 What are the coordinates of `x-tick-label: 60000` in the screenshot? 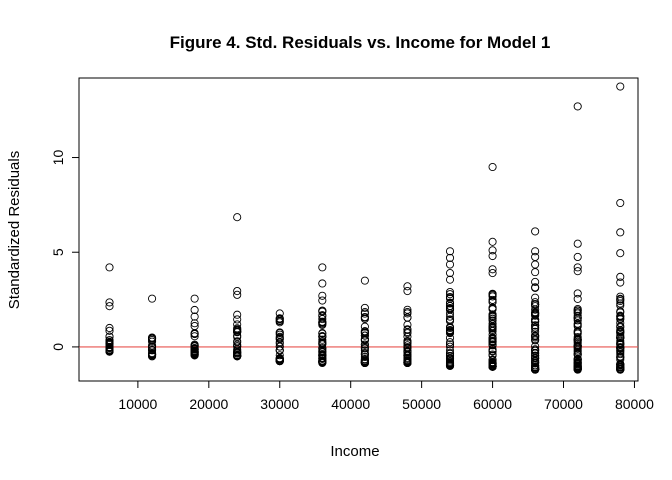 It's located at (492, 404).